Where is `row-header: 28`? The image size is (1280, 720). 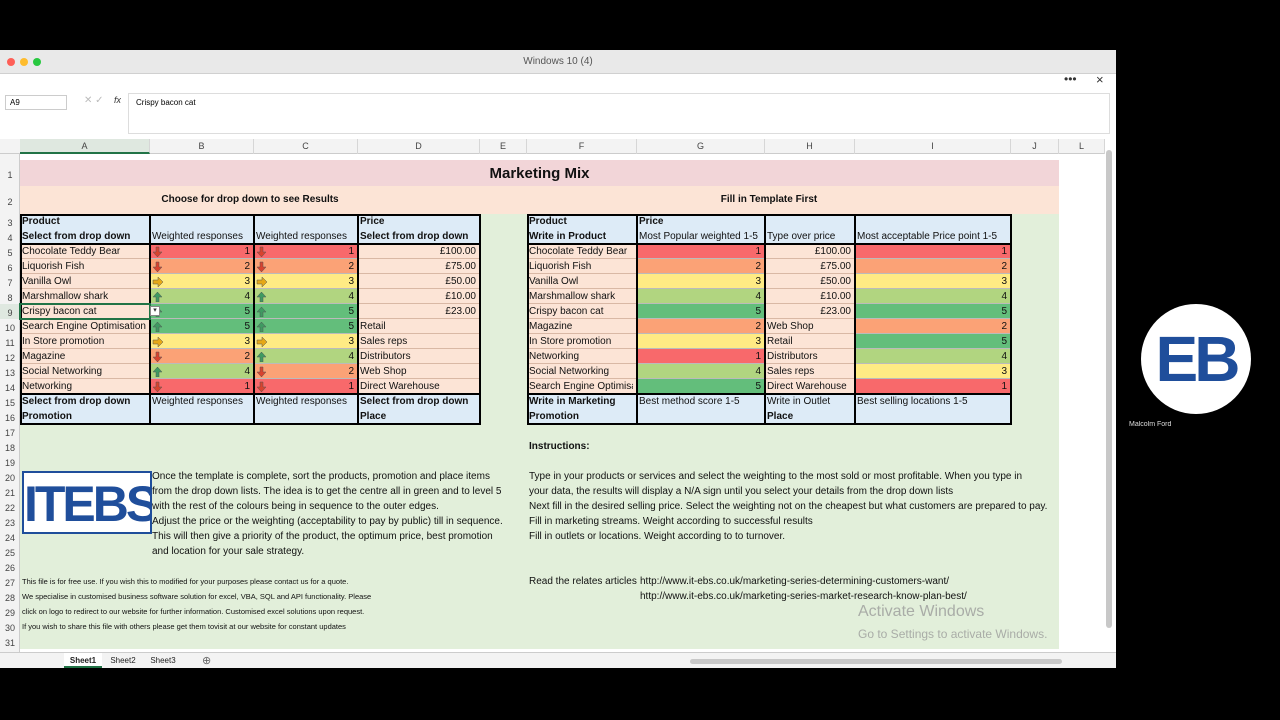 row-header: 28 is located at coordinates (9, 598).